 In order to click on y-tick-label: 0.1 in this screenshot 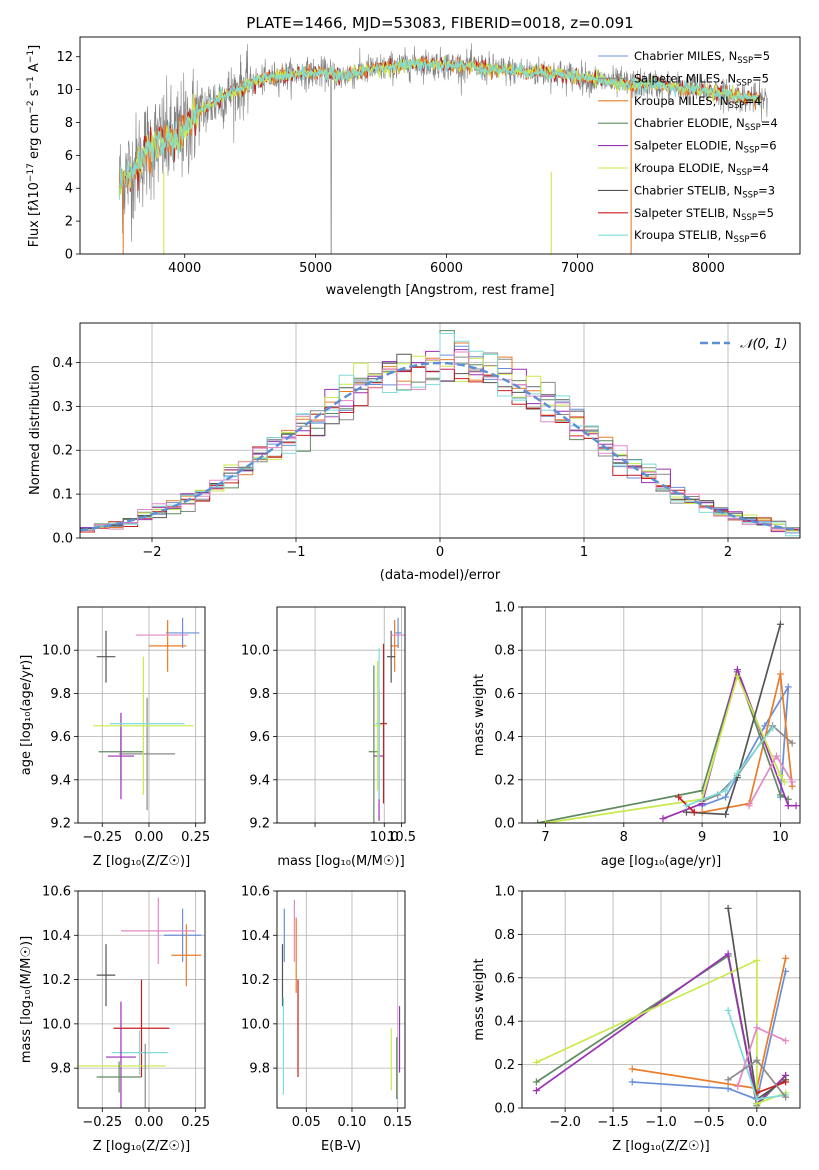, I will do `click(62, 495)`.